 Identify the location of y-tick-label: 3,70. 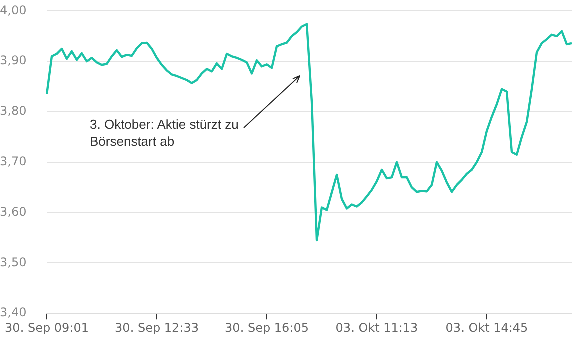
(13, 161).